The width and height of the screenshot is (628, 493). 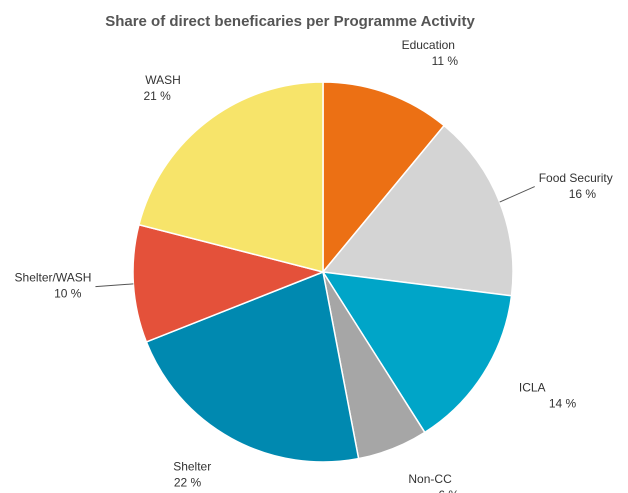 What do you see at coordinates (53, 278) in the screenshot?
I see `slice-label: Shelter/WASH` at bounding box center [53, 278].